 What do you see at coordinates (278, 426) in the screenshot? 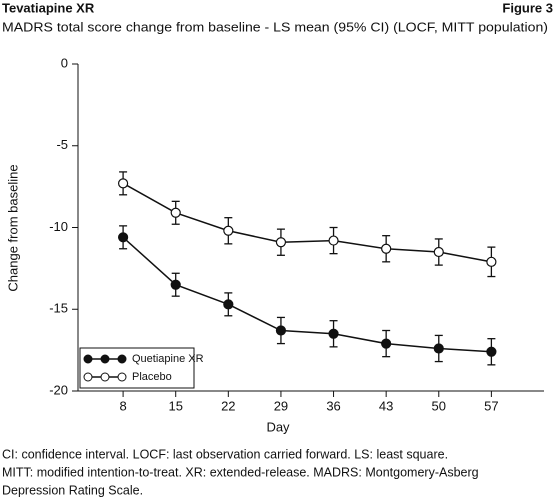
I see `x-axis-label: Day` at bounding box center [278, 426].